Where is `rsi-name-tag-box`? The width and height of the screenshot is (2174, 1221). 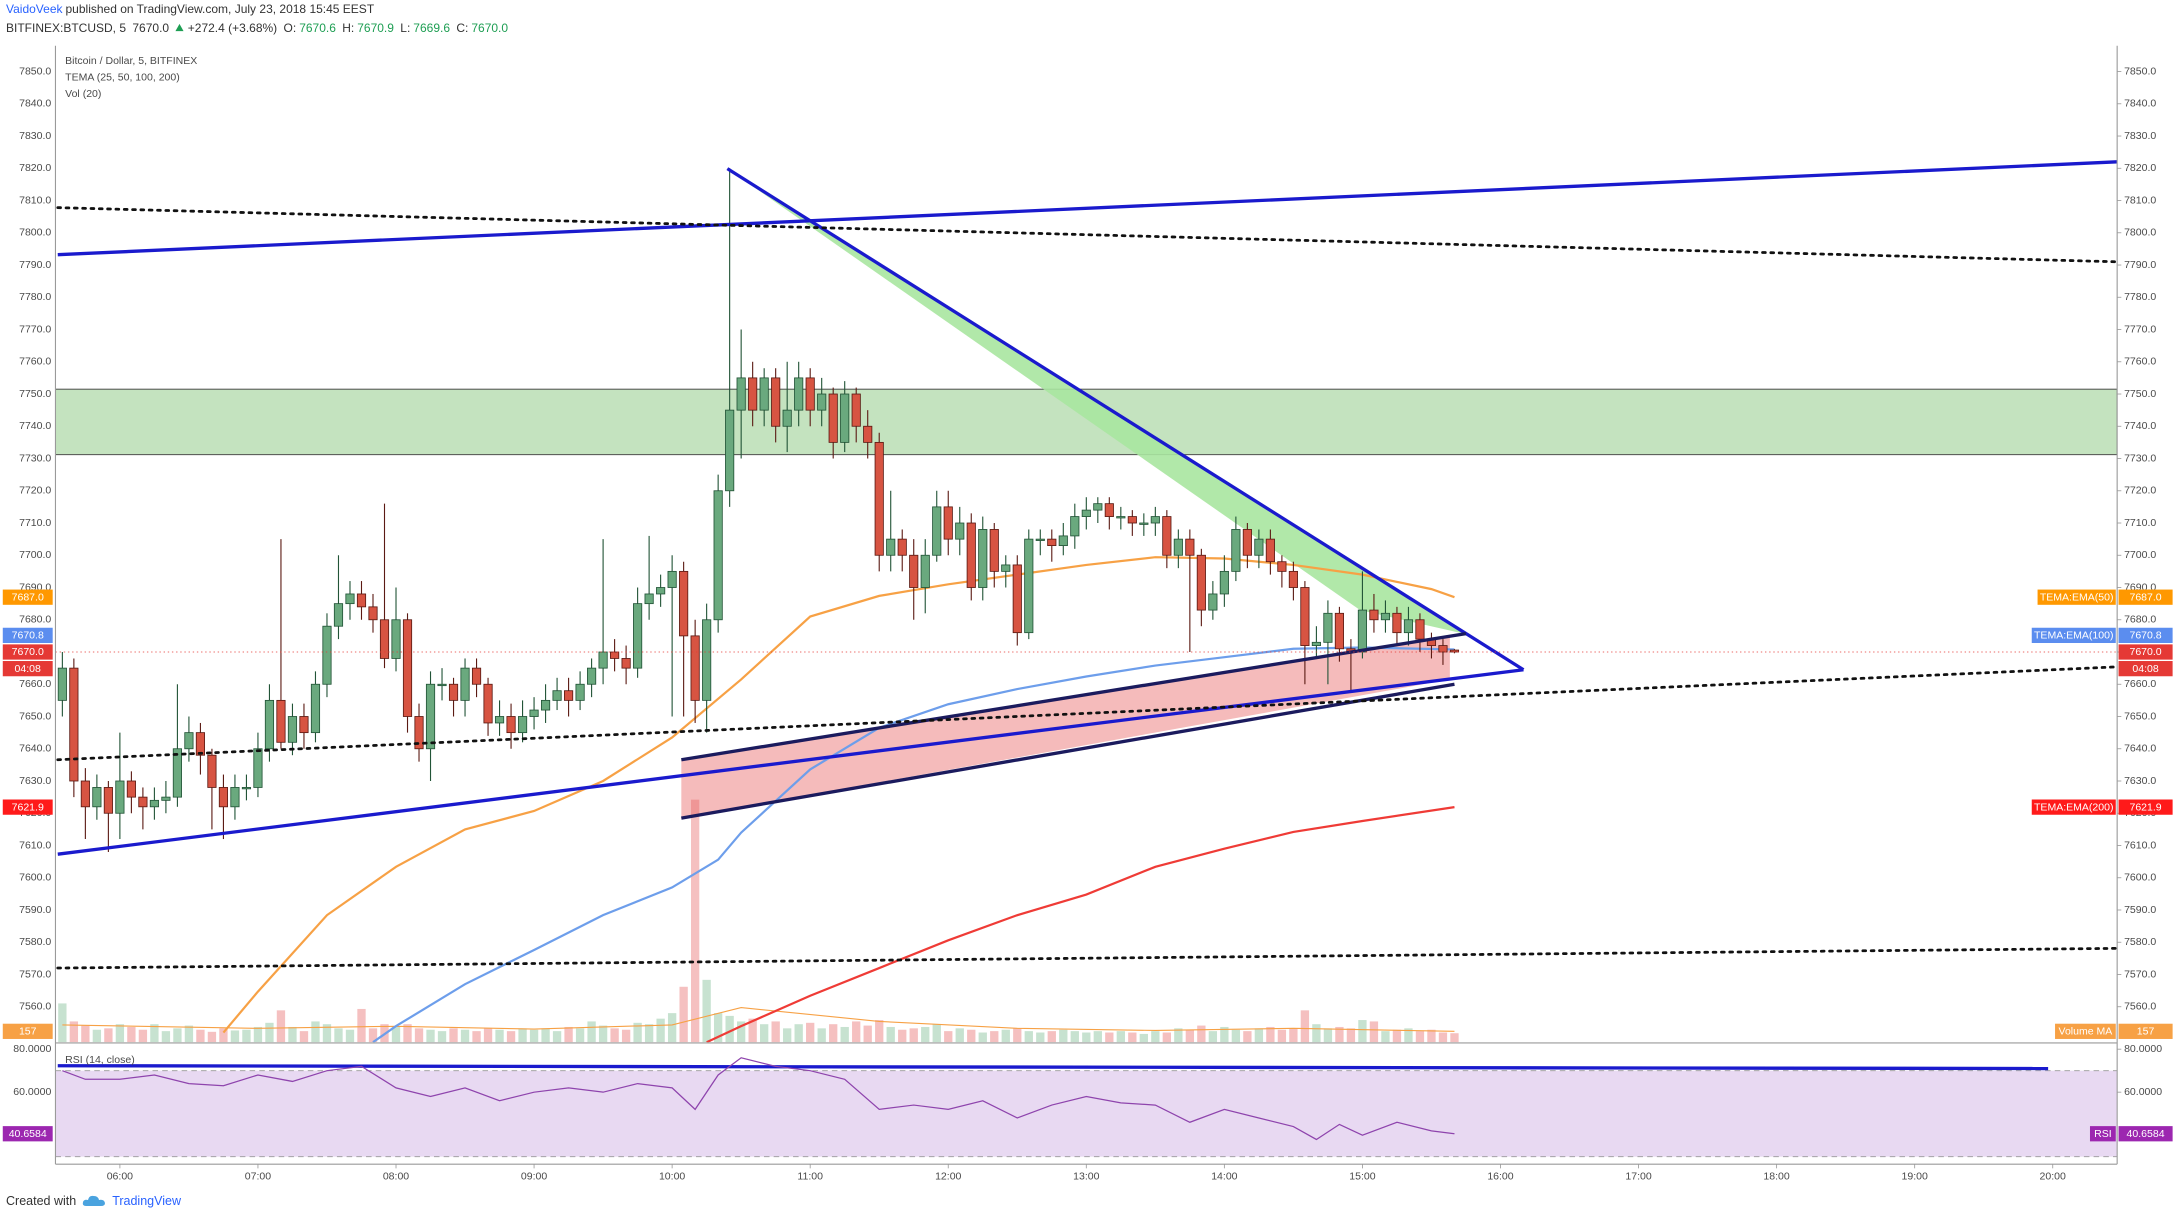 rsi-name-tag-box is located at coordinates (2102, 1134).